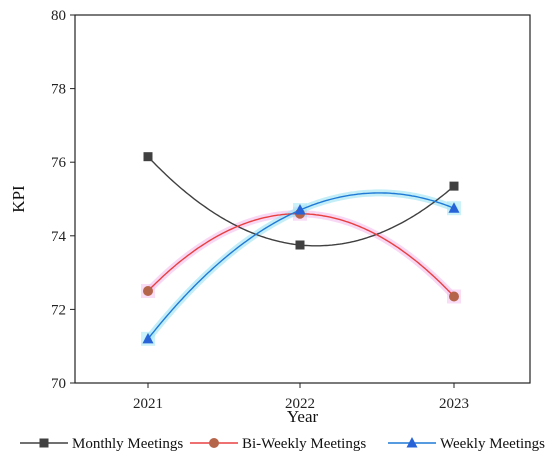 The image size is (550, 468). I want to click on x-tick-label: 2022, so click(300, 404).